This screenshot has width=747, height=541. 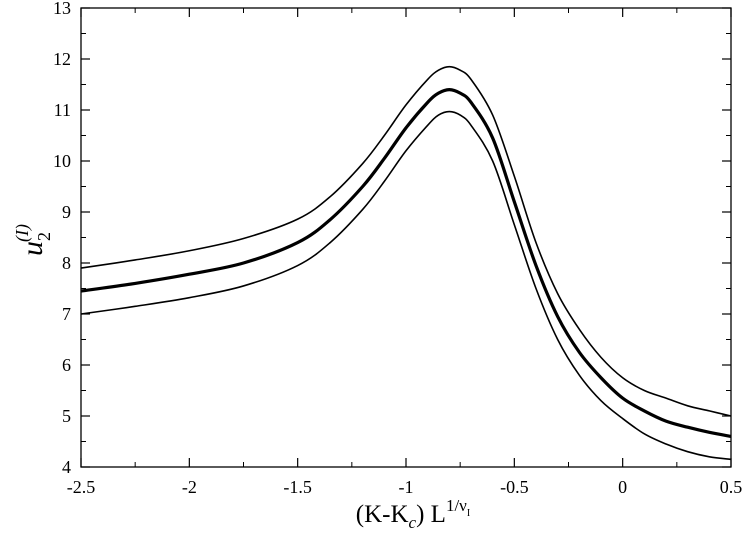 What do you see at coordinates (66, 365) in the screenshot?
I see `y-tick-label: 6` at bounding box center [66, 365].